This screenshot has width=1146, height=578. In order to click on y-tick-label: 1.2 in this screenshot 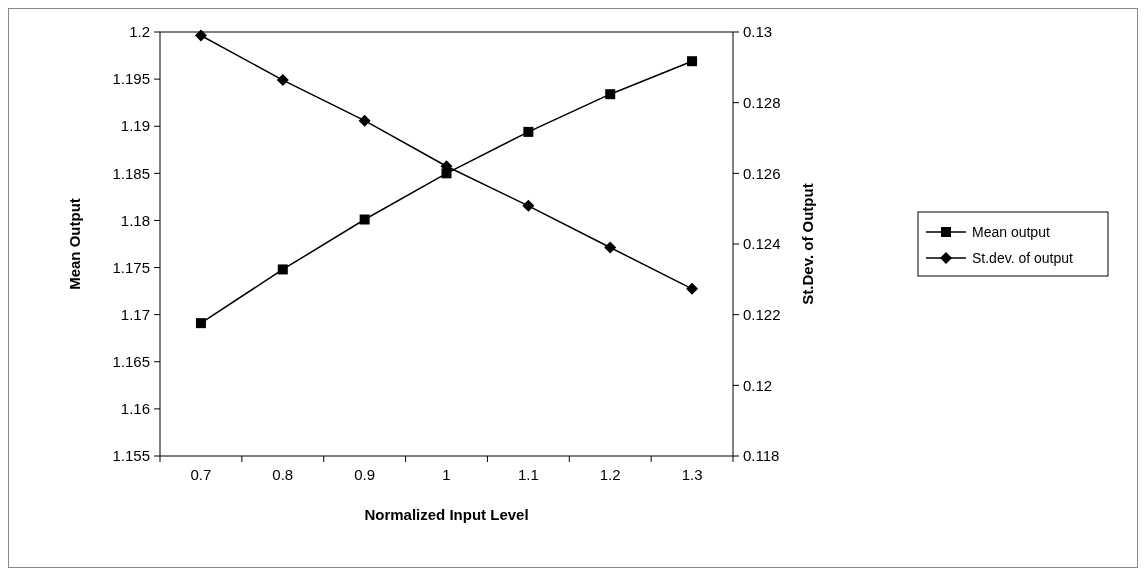, I will do `click(139, 32)`.